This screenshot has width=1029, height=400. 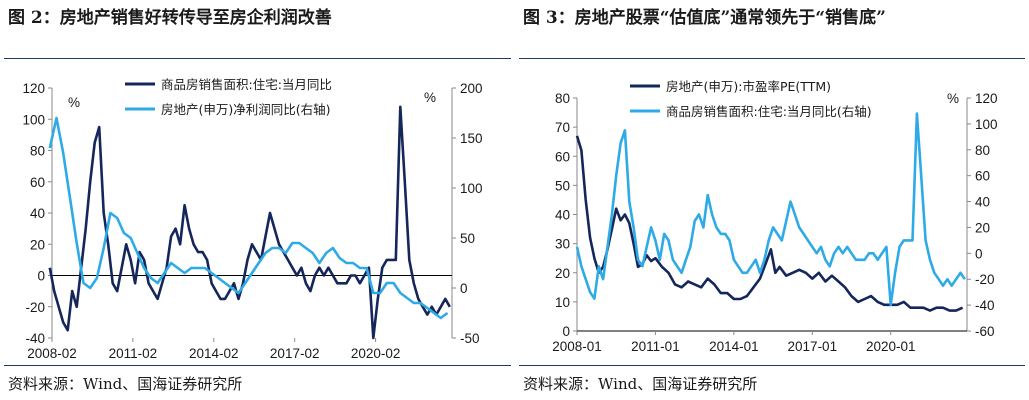 What do you see at coordinates (246, 84) in the screenshot?
I see `legend-entry: 商品房销售面积:住宅:当月同比` at bounding box center [246, 84].